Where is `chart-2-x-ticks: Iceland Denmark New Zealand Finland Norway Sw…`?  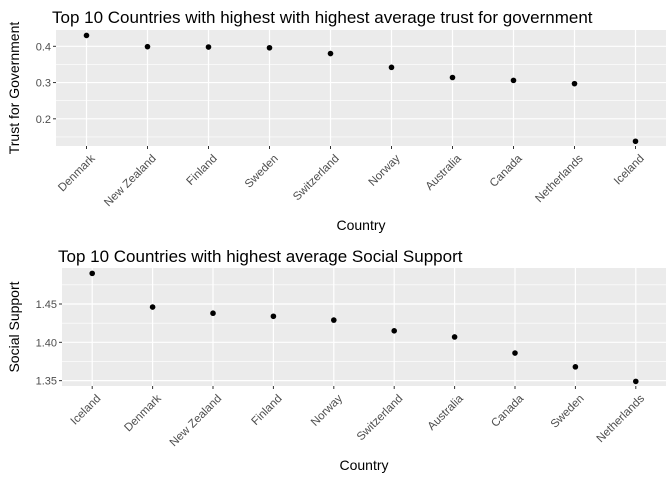
chart-2-x-ticks: Iceland Denmark New Zealand Finland Norway Sw… is located at coordinates (358, 417).